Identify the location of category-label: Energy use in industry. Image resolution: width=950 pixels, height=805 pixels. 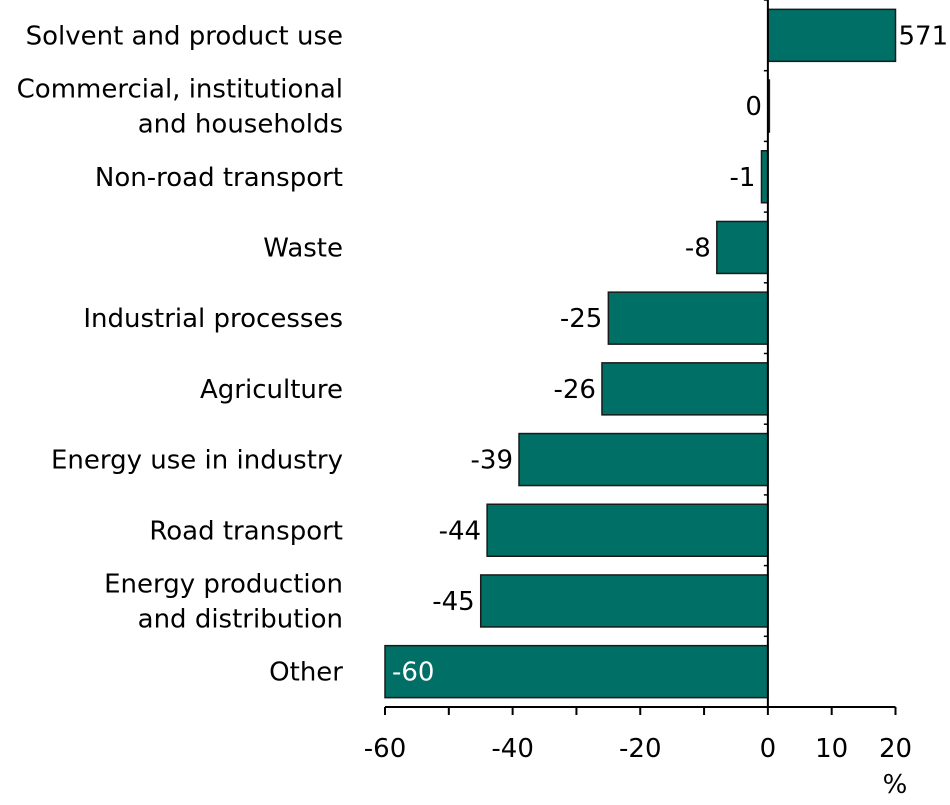
(197, 461).